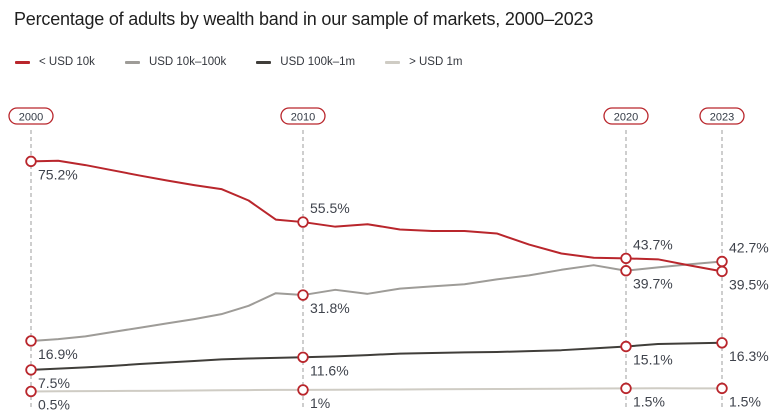 The width and height of the screenshot is (781, 415). Describe the element at coordinates (330, 208) in the screenshot. I see `value-label: 55.5%` at that location.